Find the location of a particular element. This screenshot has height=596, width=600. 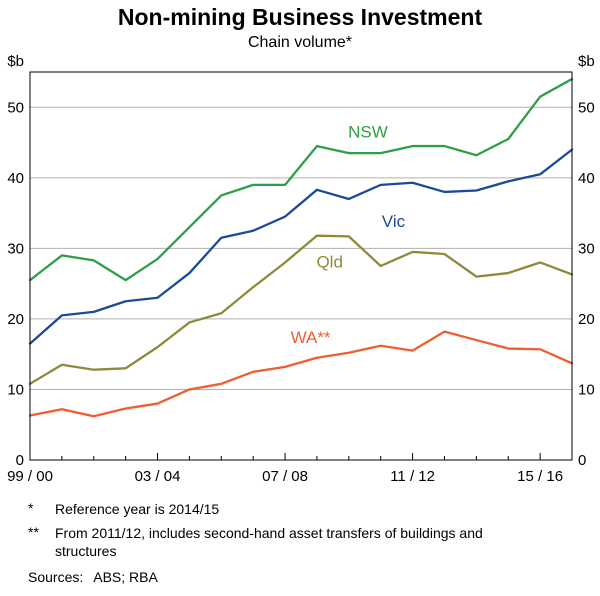

y-tick-label-left: 40 is located at coordinates (15, 178).